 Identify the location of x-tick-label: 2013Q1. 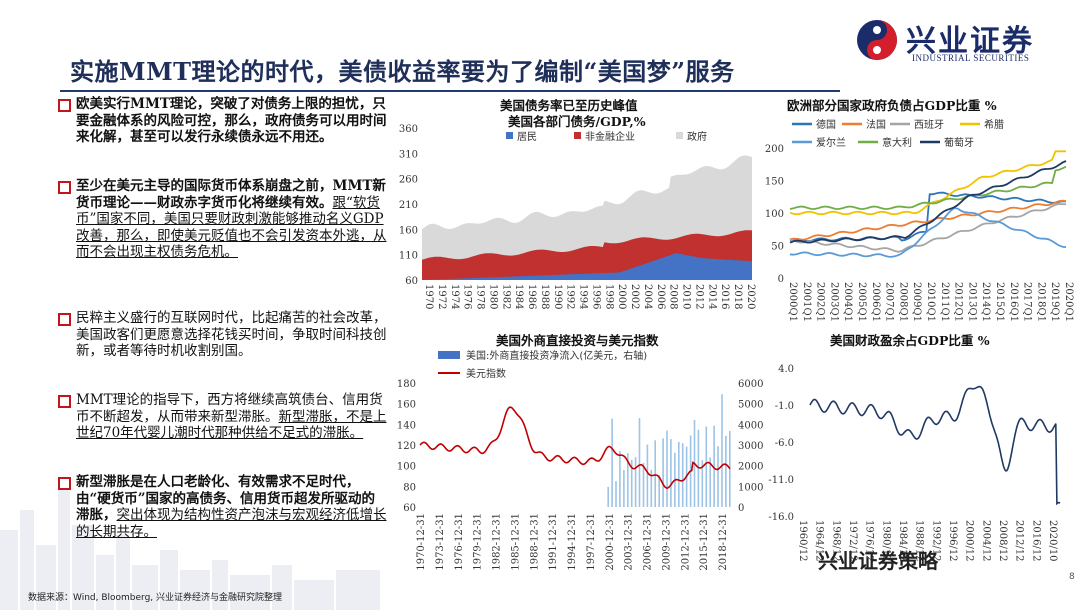
(971, 302).